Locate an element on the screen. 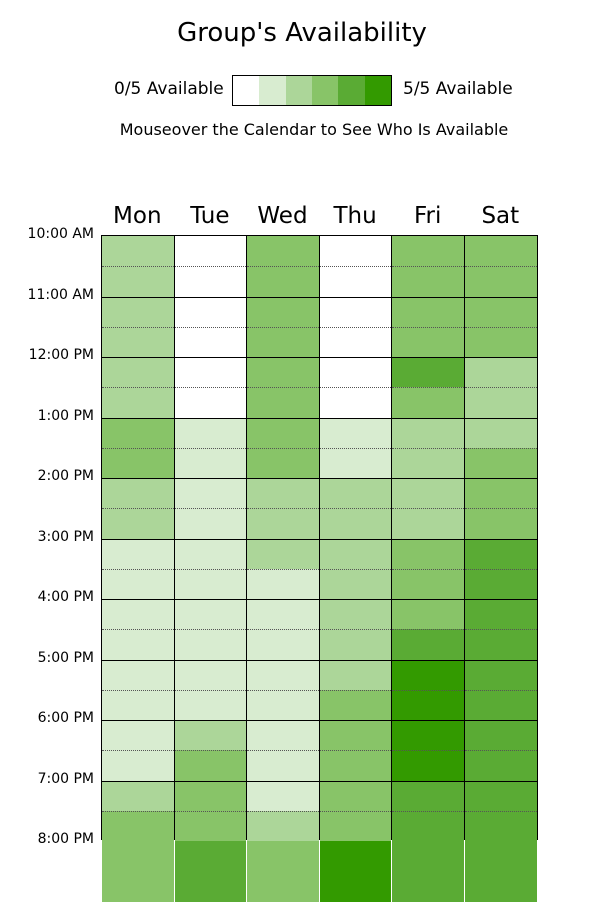 This screenshot has width=604, height=902. day-column-mon is located at coordinates (138, 568).